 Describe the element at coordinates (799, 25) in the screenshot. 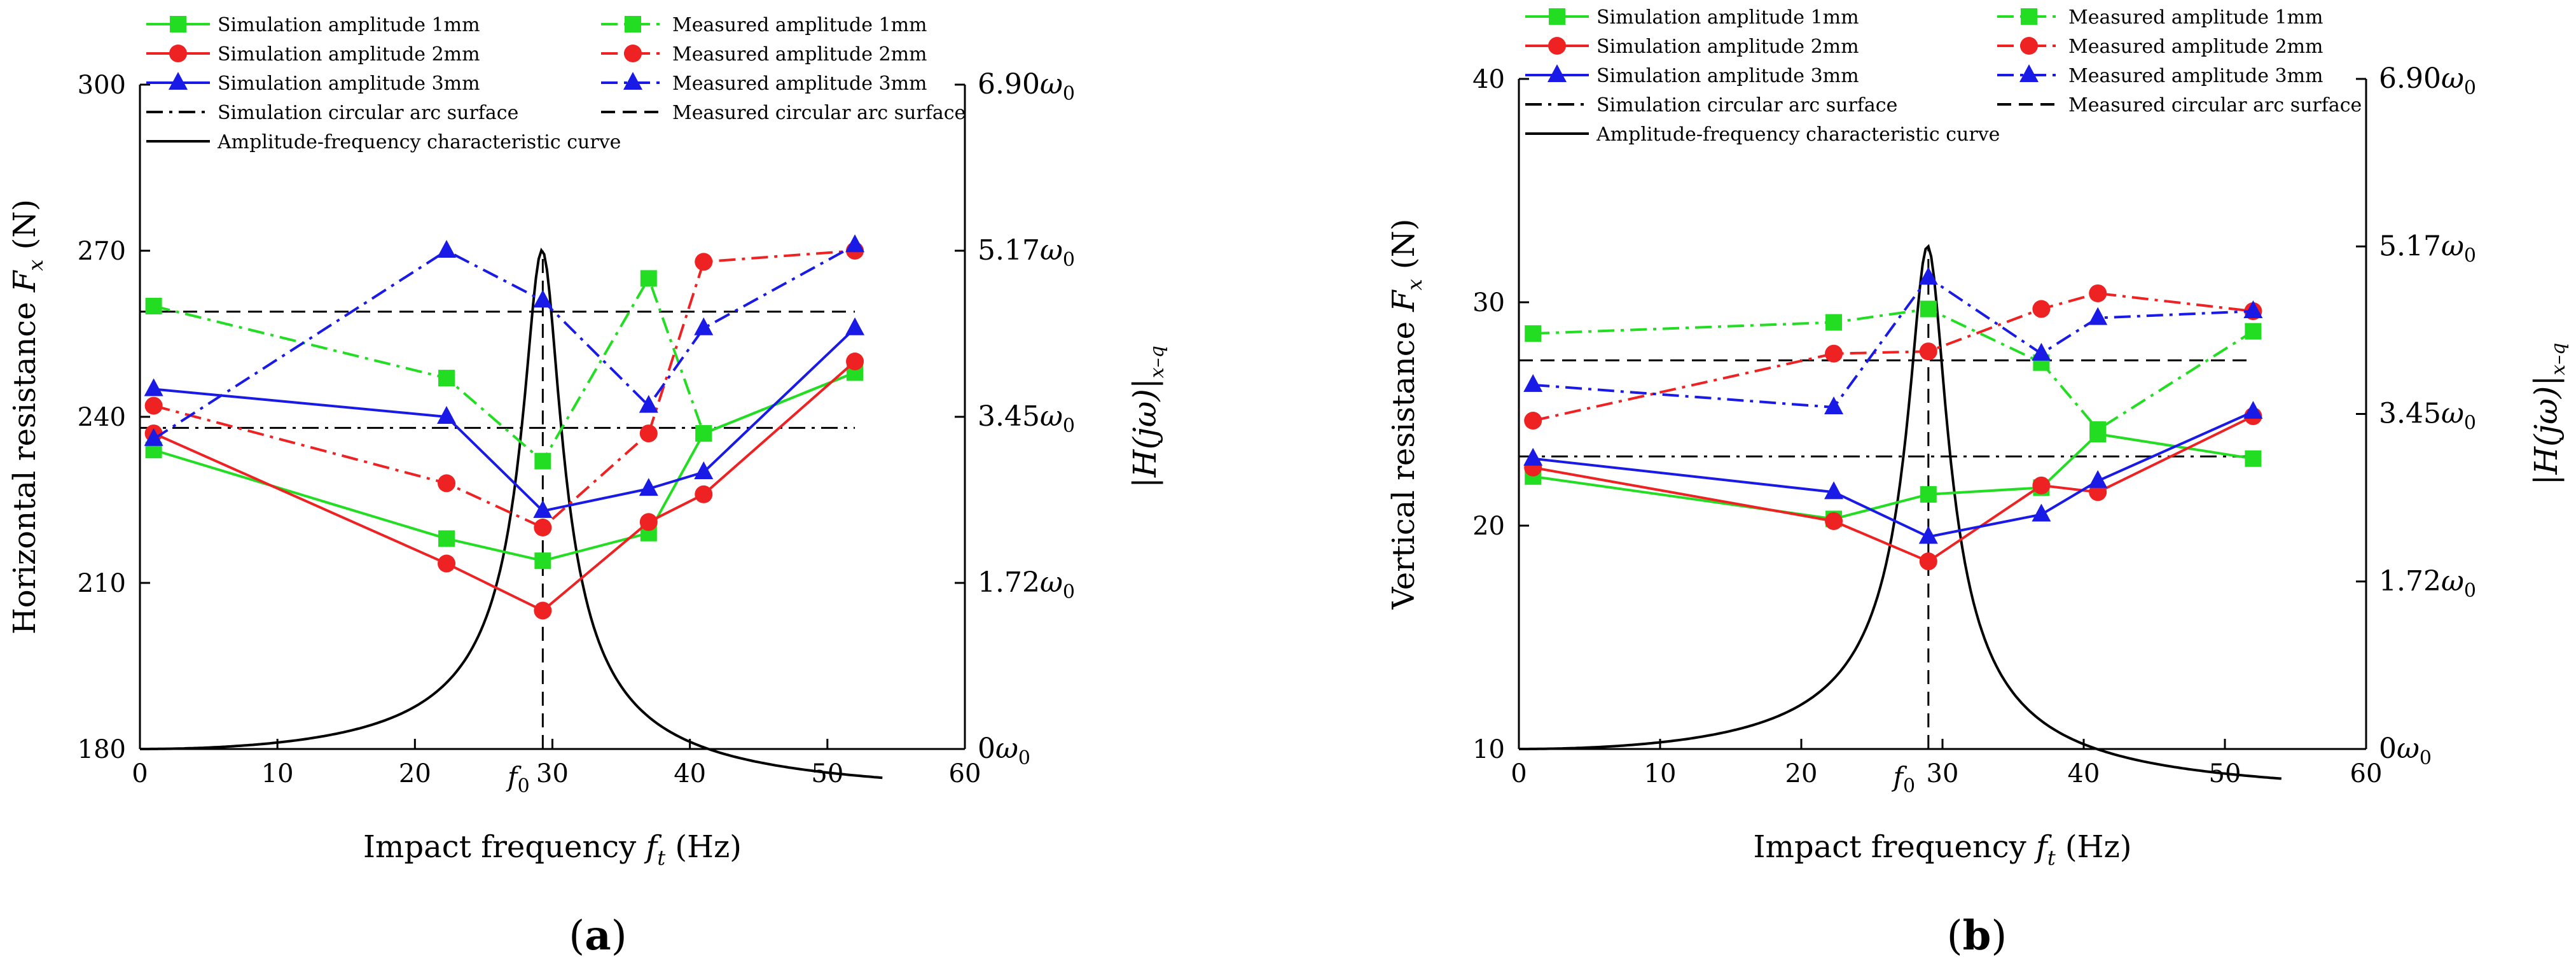

I see `legend-label: Measured amplitude 1mm` at that location.